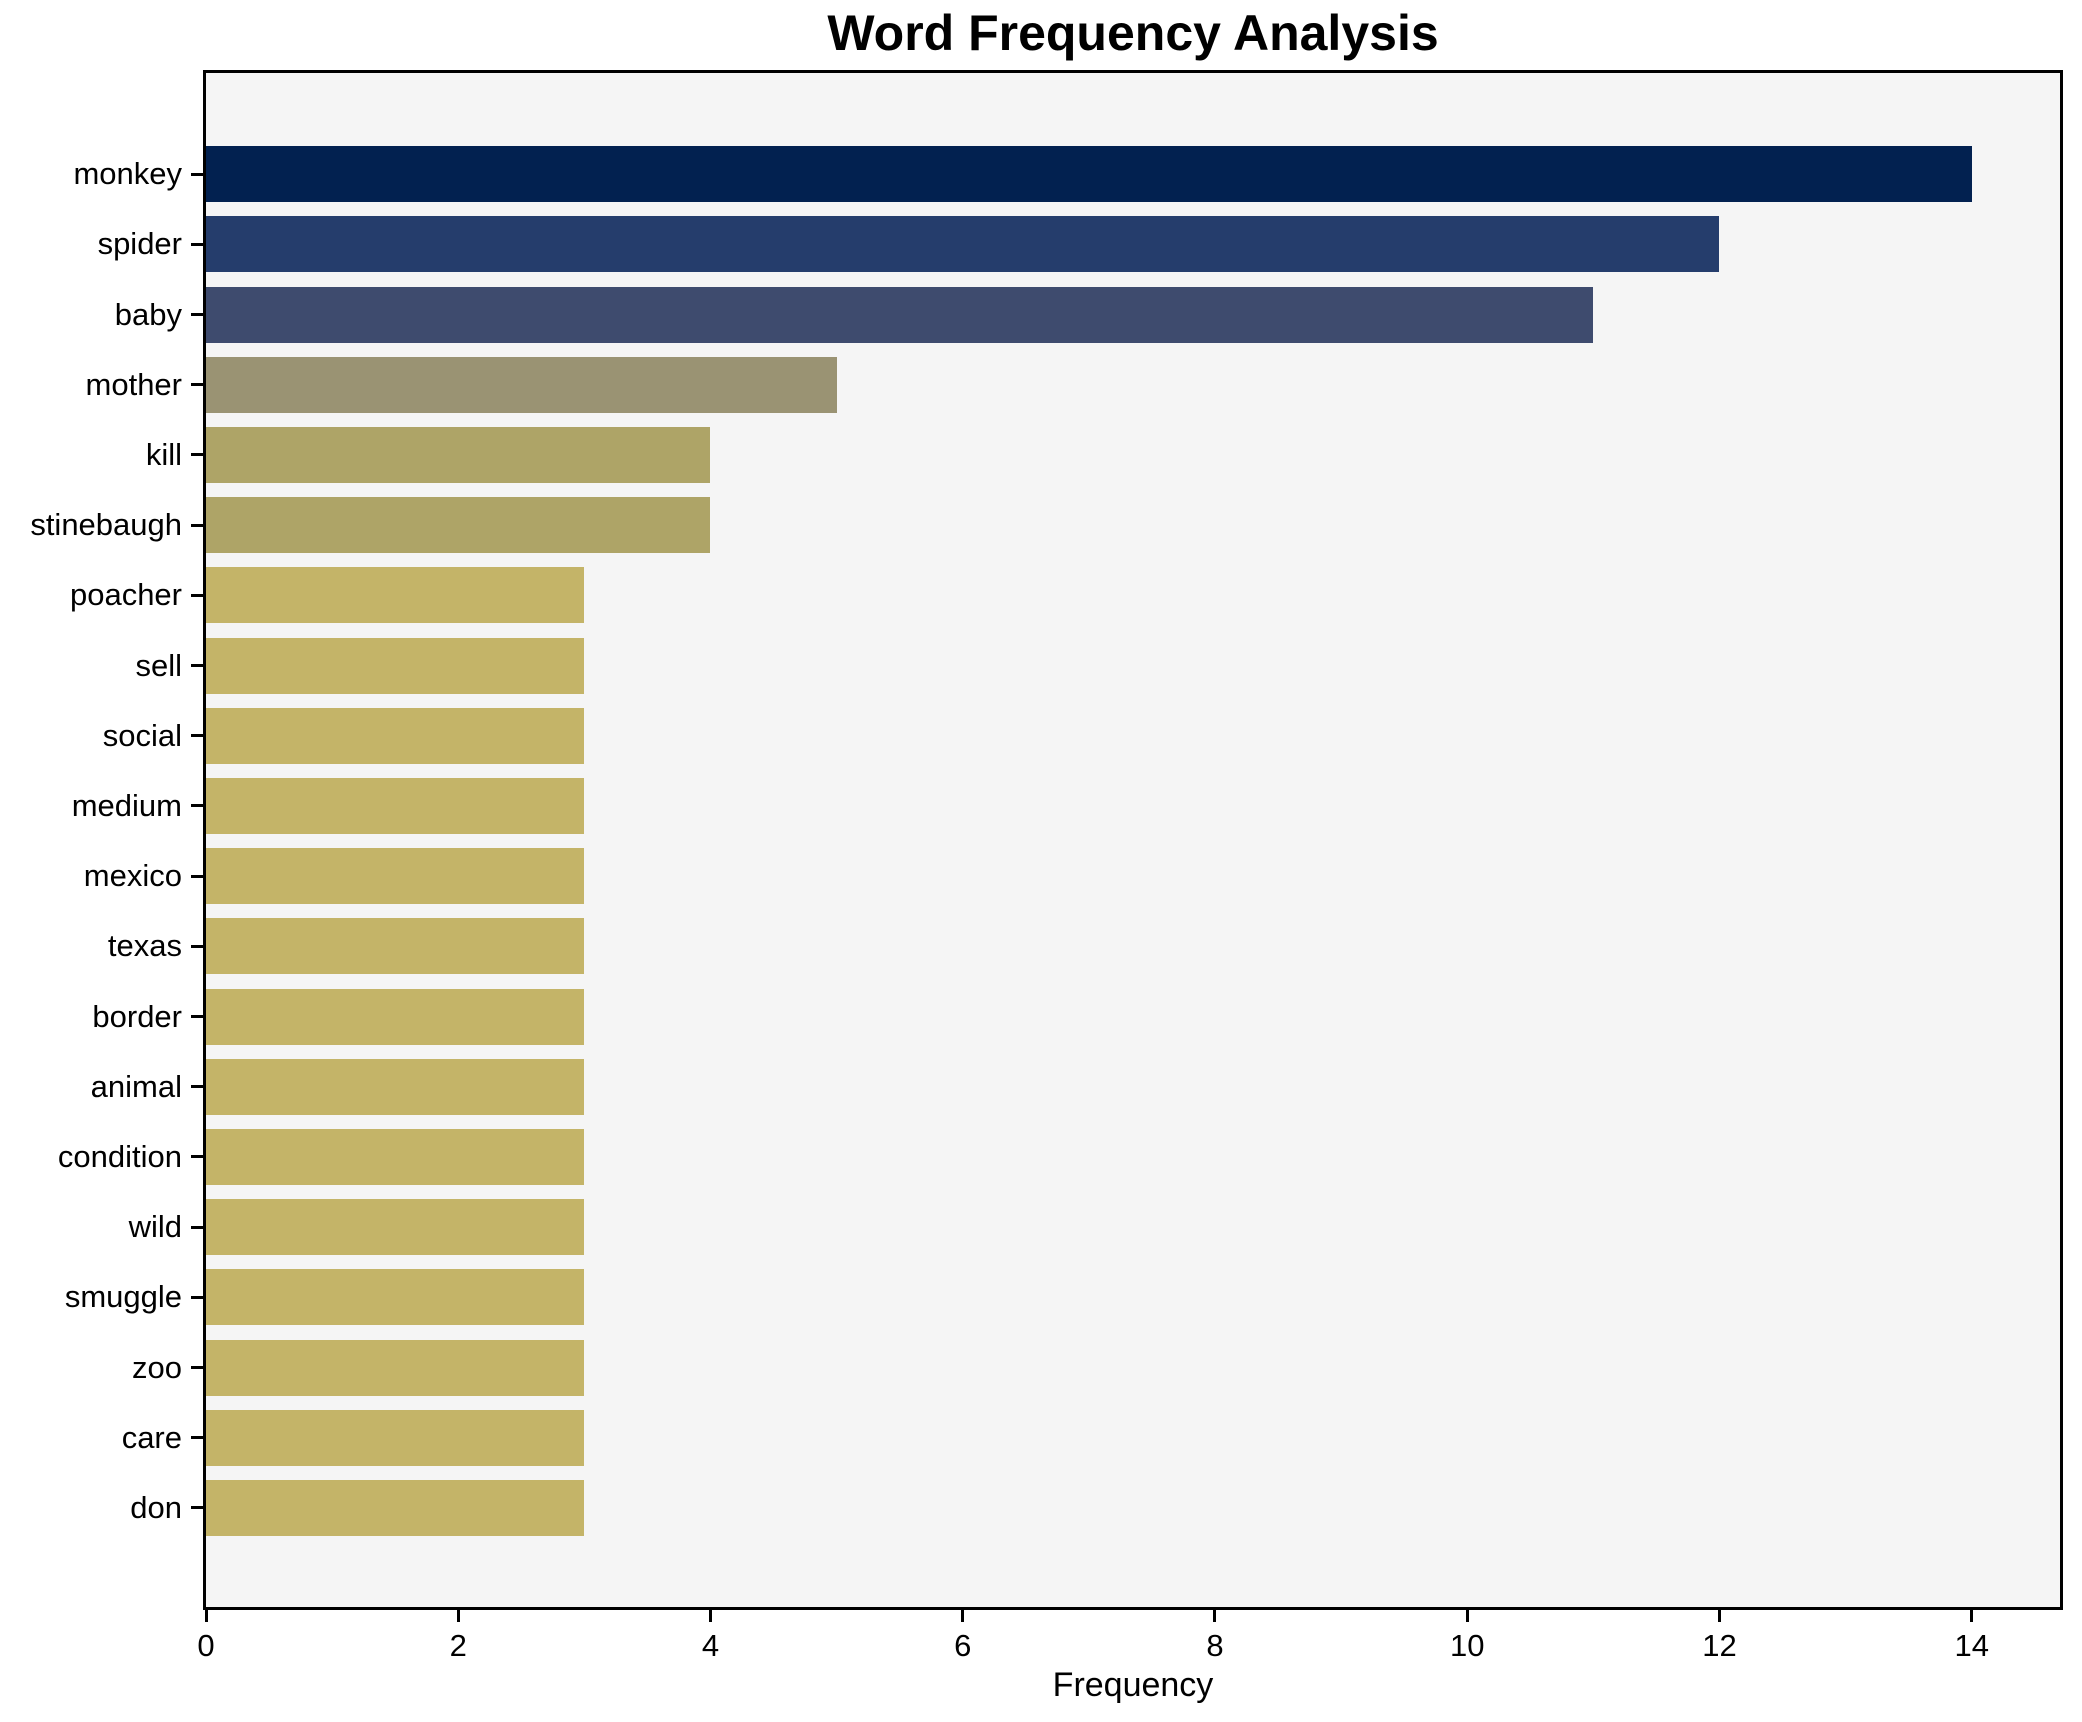 This screenshot has width=2082, height=1722. What do you see at coordinates (1467, 1645) in the screenshot?
I see `x-tick-label-10: 10` at bounding box center [1467, 1645].